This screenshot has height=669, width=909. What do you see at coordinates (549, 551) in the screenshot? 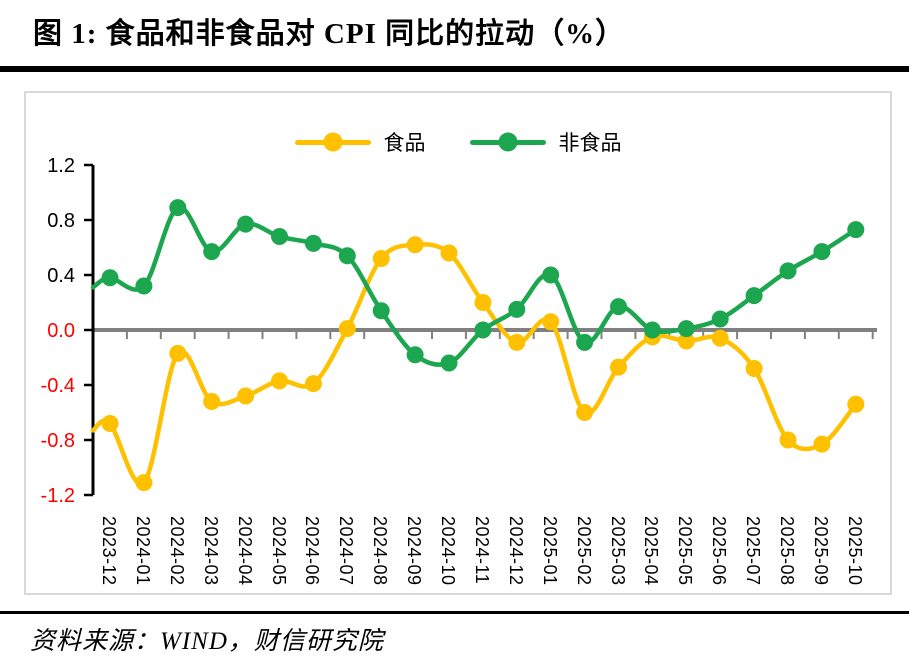
I see `x-axis-label: 2025-01` at bounding box center [549, 551].